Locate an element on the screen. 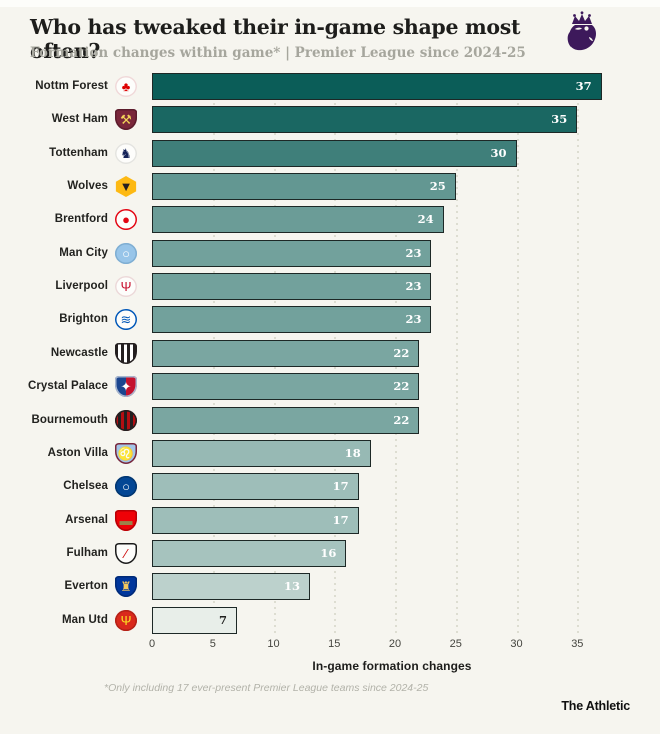  team-label: Everton is located at coordinates (86, 586).